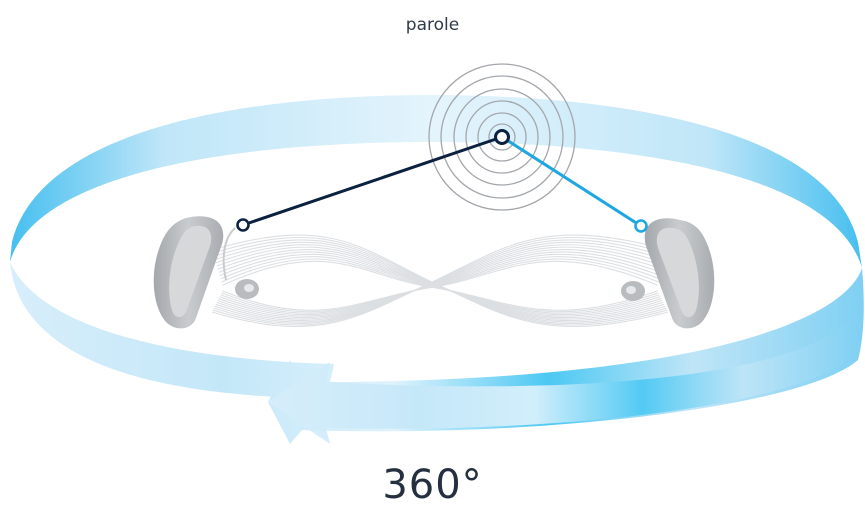  What do you see at coordinates (668, 273) in the screenshot?
I see `right-hearing-aid-icon` at bounding box center [668, 273].